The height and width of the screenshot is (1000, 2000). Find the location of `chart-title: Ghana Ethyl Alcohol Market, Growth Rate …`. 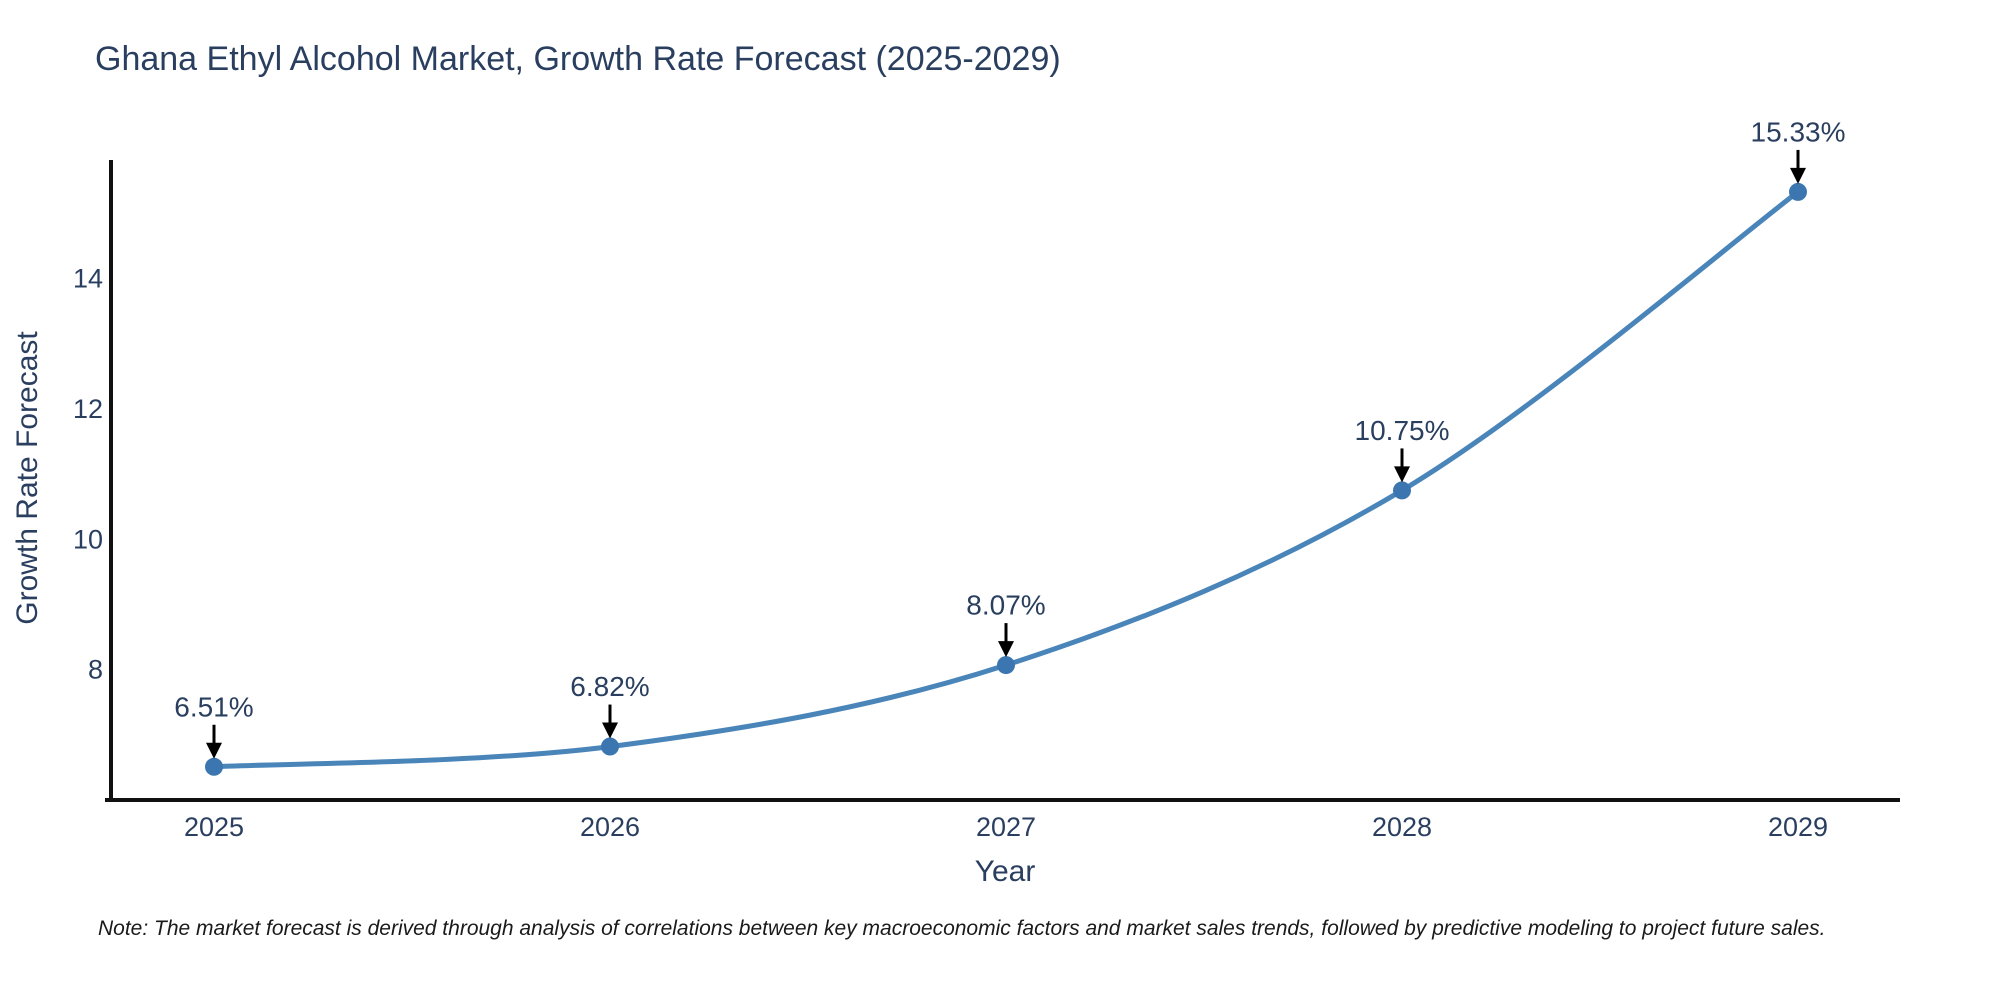

chart-title: Ghana Ethyl Alcohol Market, Growth Rate … is located at coordinates (578, 59).